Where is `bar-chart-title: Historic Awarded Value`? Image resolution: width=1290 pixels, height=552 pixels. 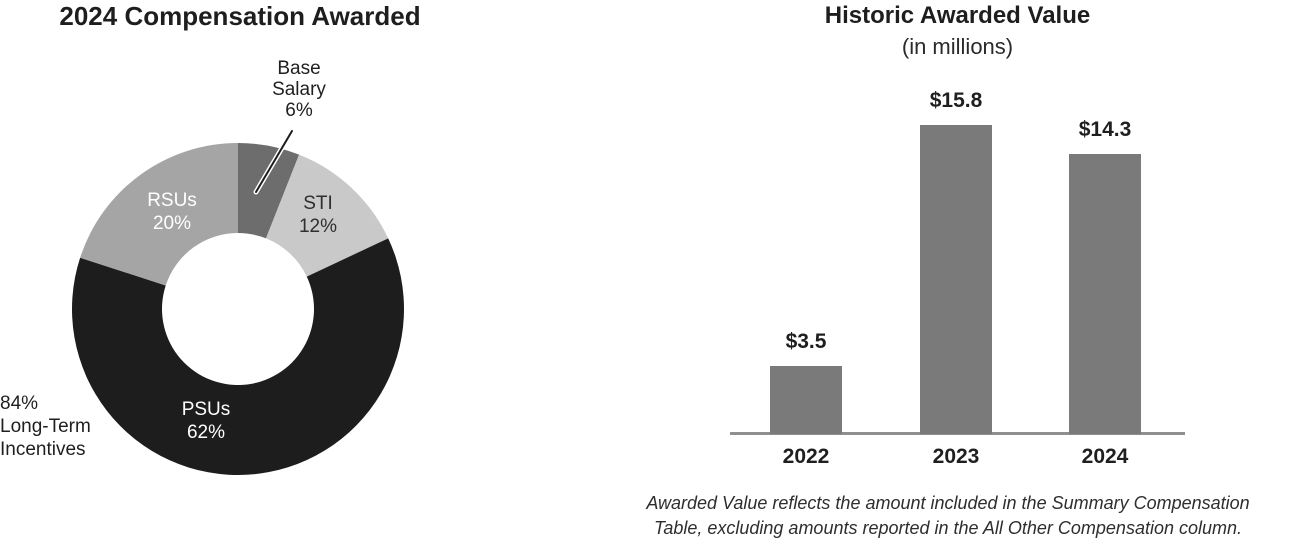 bar-chart-title: Historic Awarded Value is located at coordinates (957, 15).